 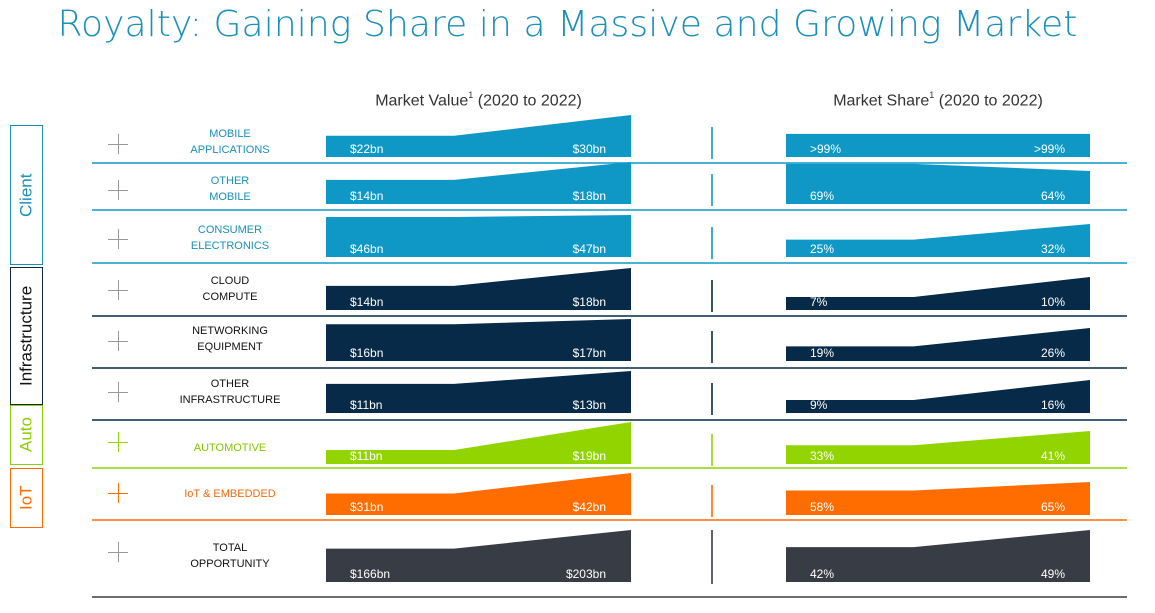 I want to click on row-label-line2: MOBILE, so click(x=230, y=197).